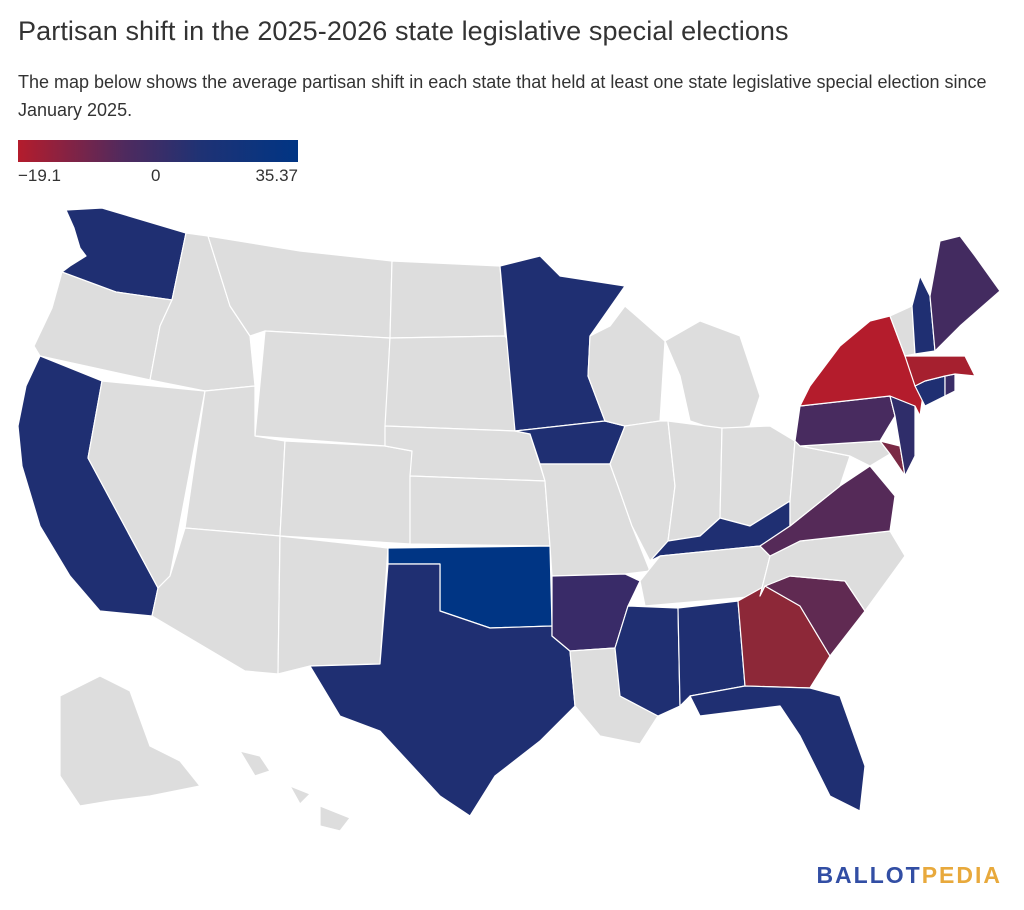  Describe the element at coordinates (961, 875) in the screenshot. I see `logo-part-pedia: PEDIA` at that location.